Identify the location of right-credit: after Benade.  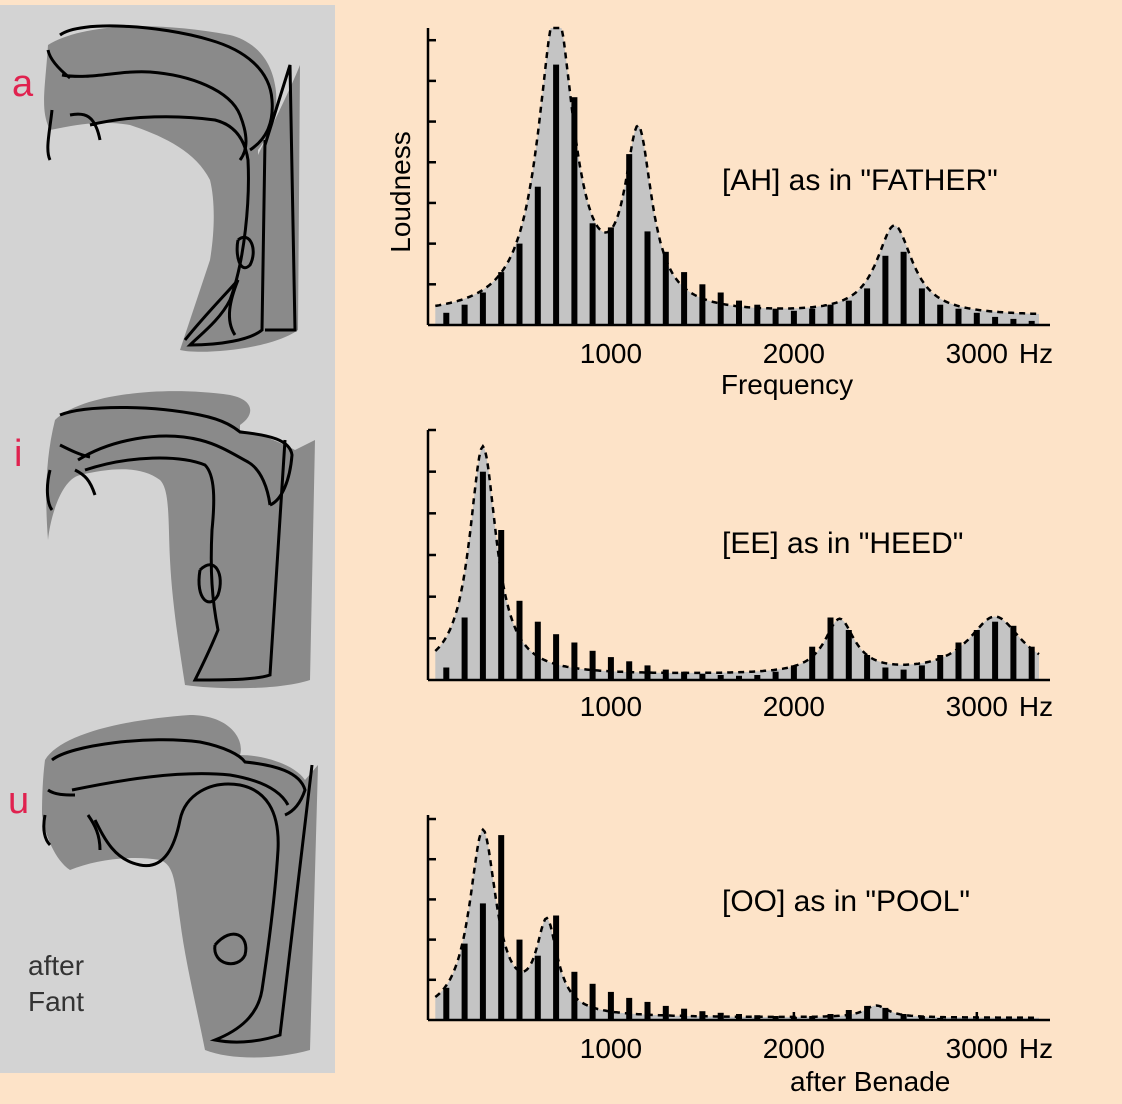
(870, 1081).